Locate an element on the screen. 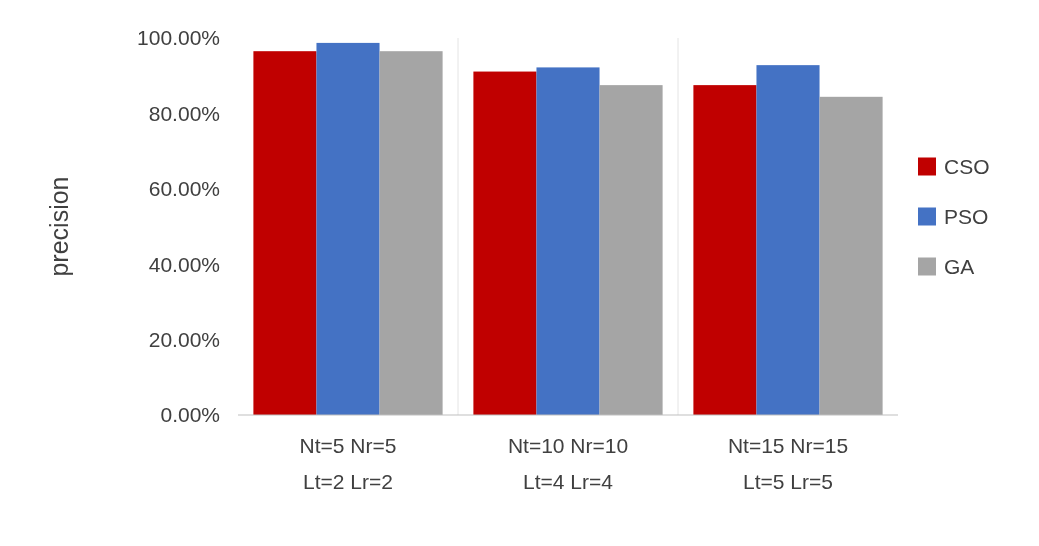 Image resolution: width=1039 pixels, height=546 pixels. y-tick-label: 0.00% is located at coordinates (190, 415).